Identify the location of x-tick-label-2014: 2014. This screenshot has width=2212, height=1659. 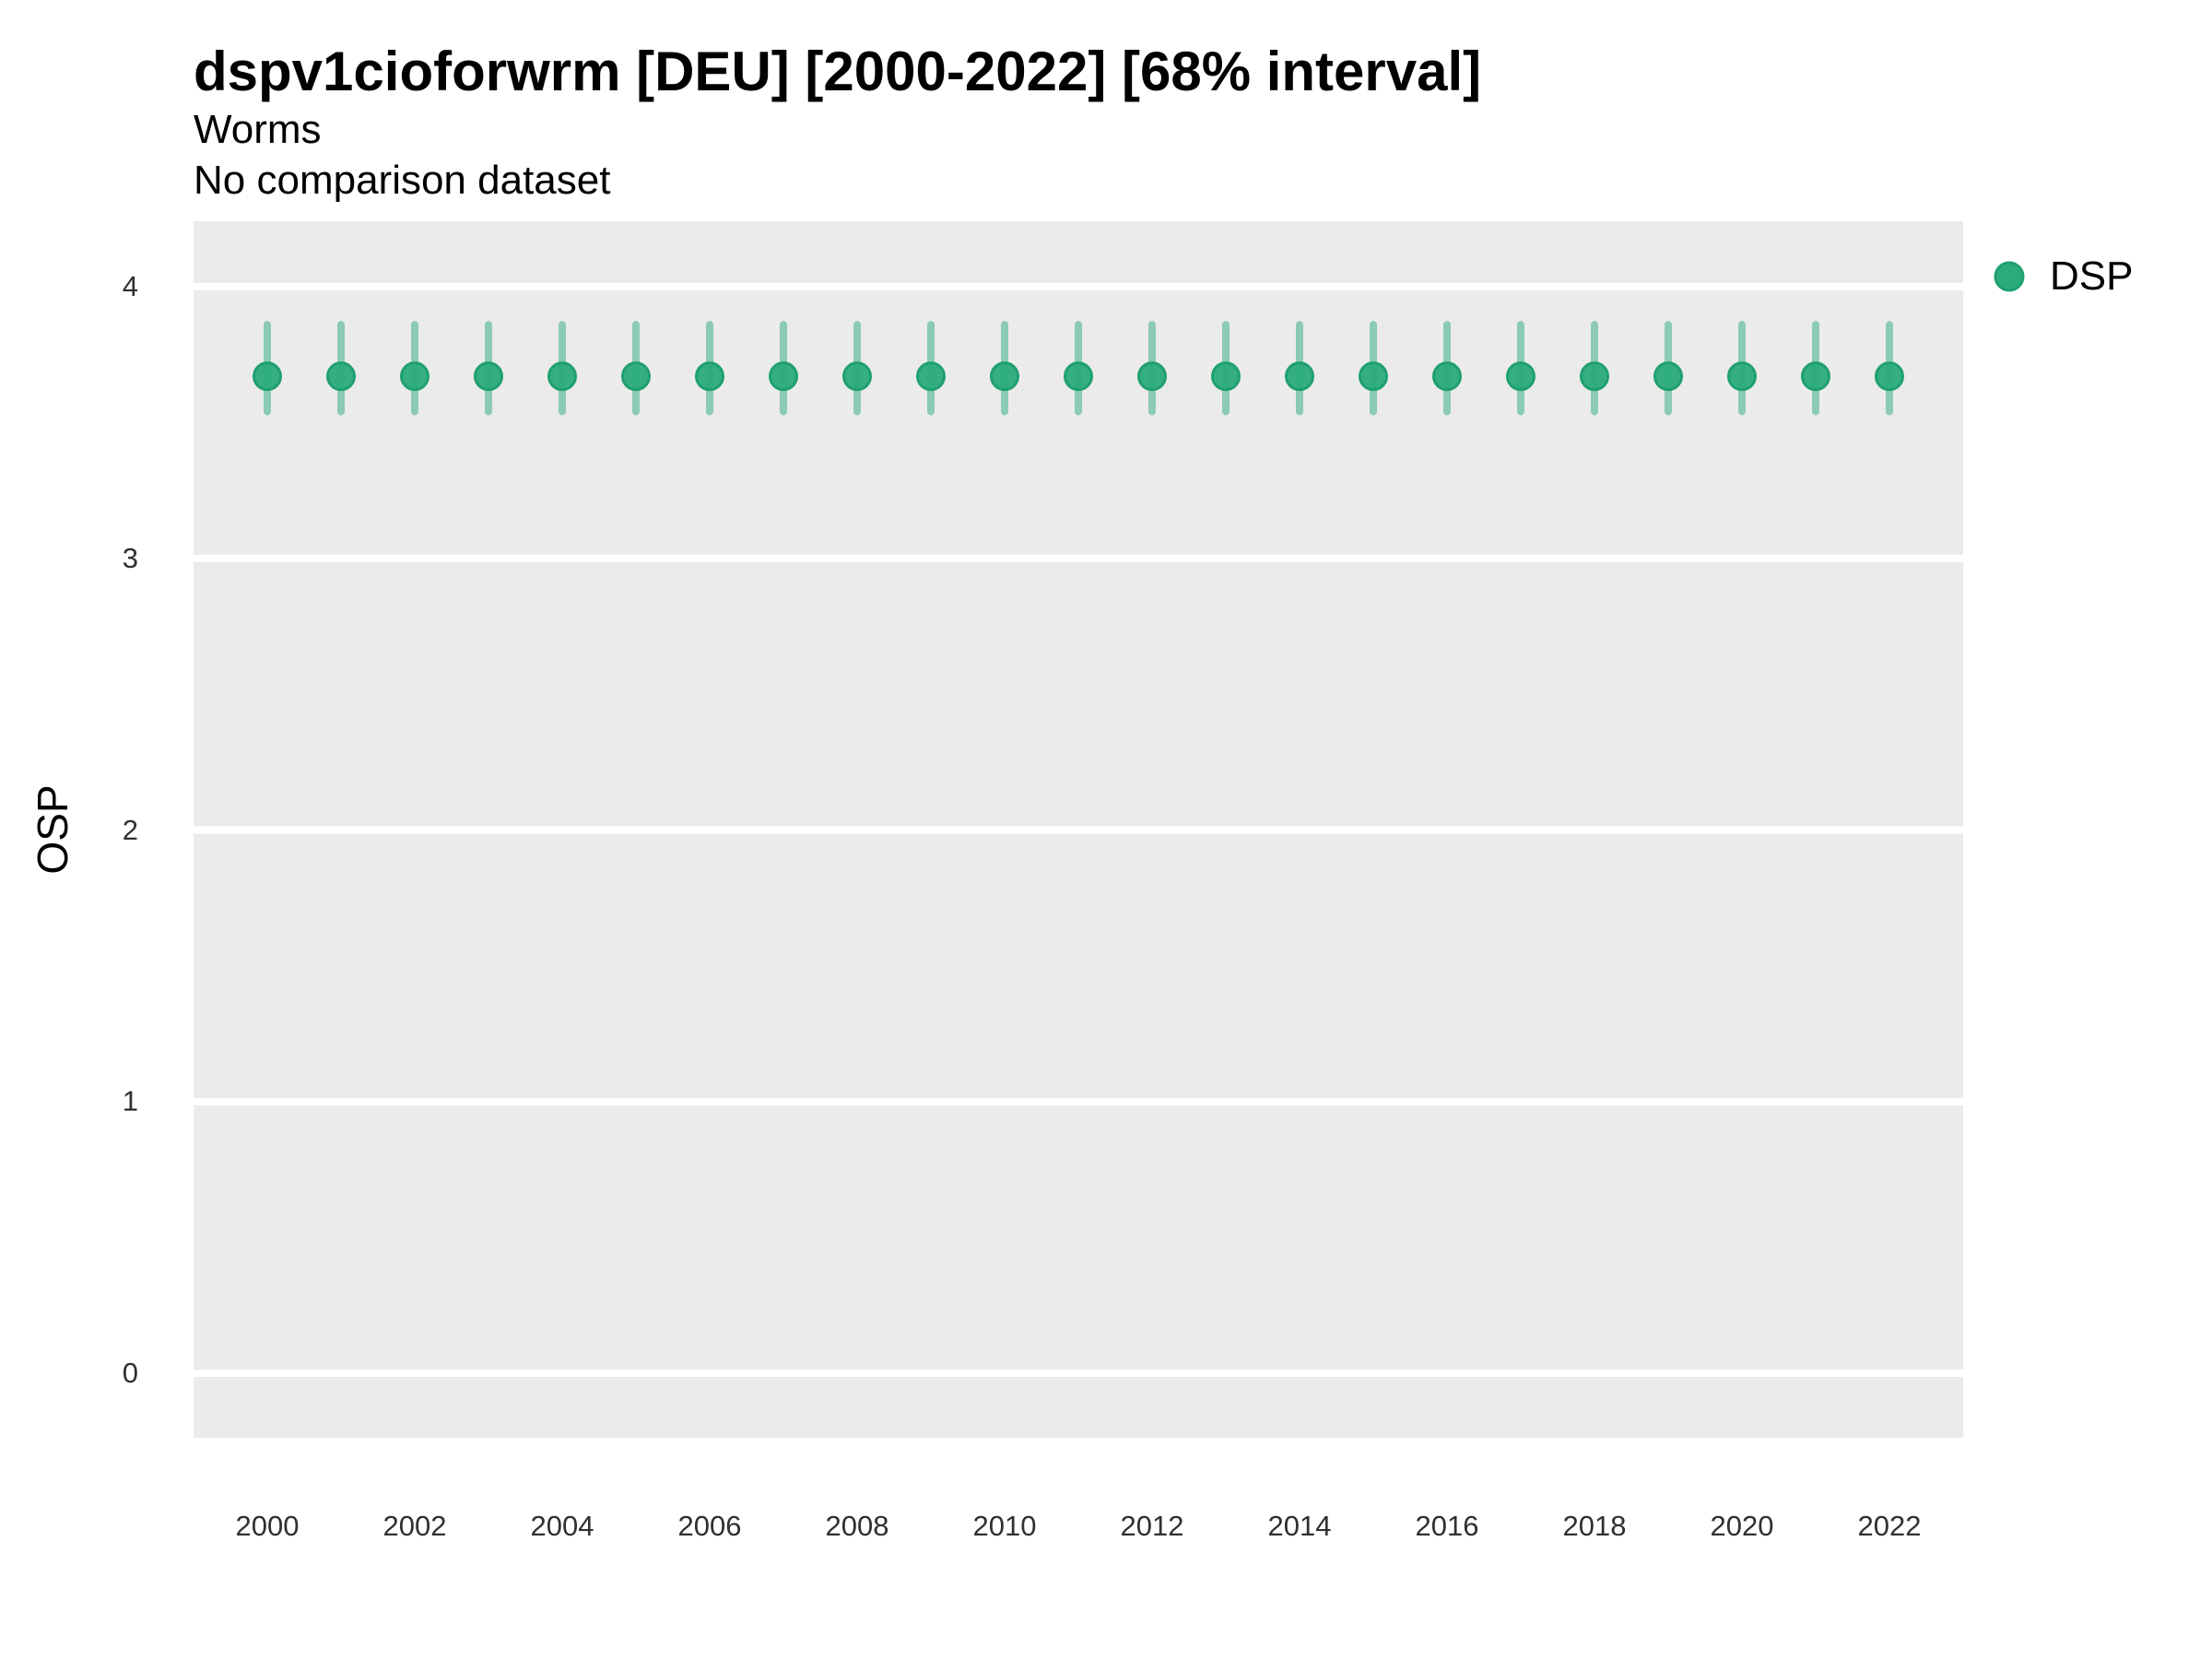
(1299, 1526).